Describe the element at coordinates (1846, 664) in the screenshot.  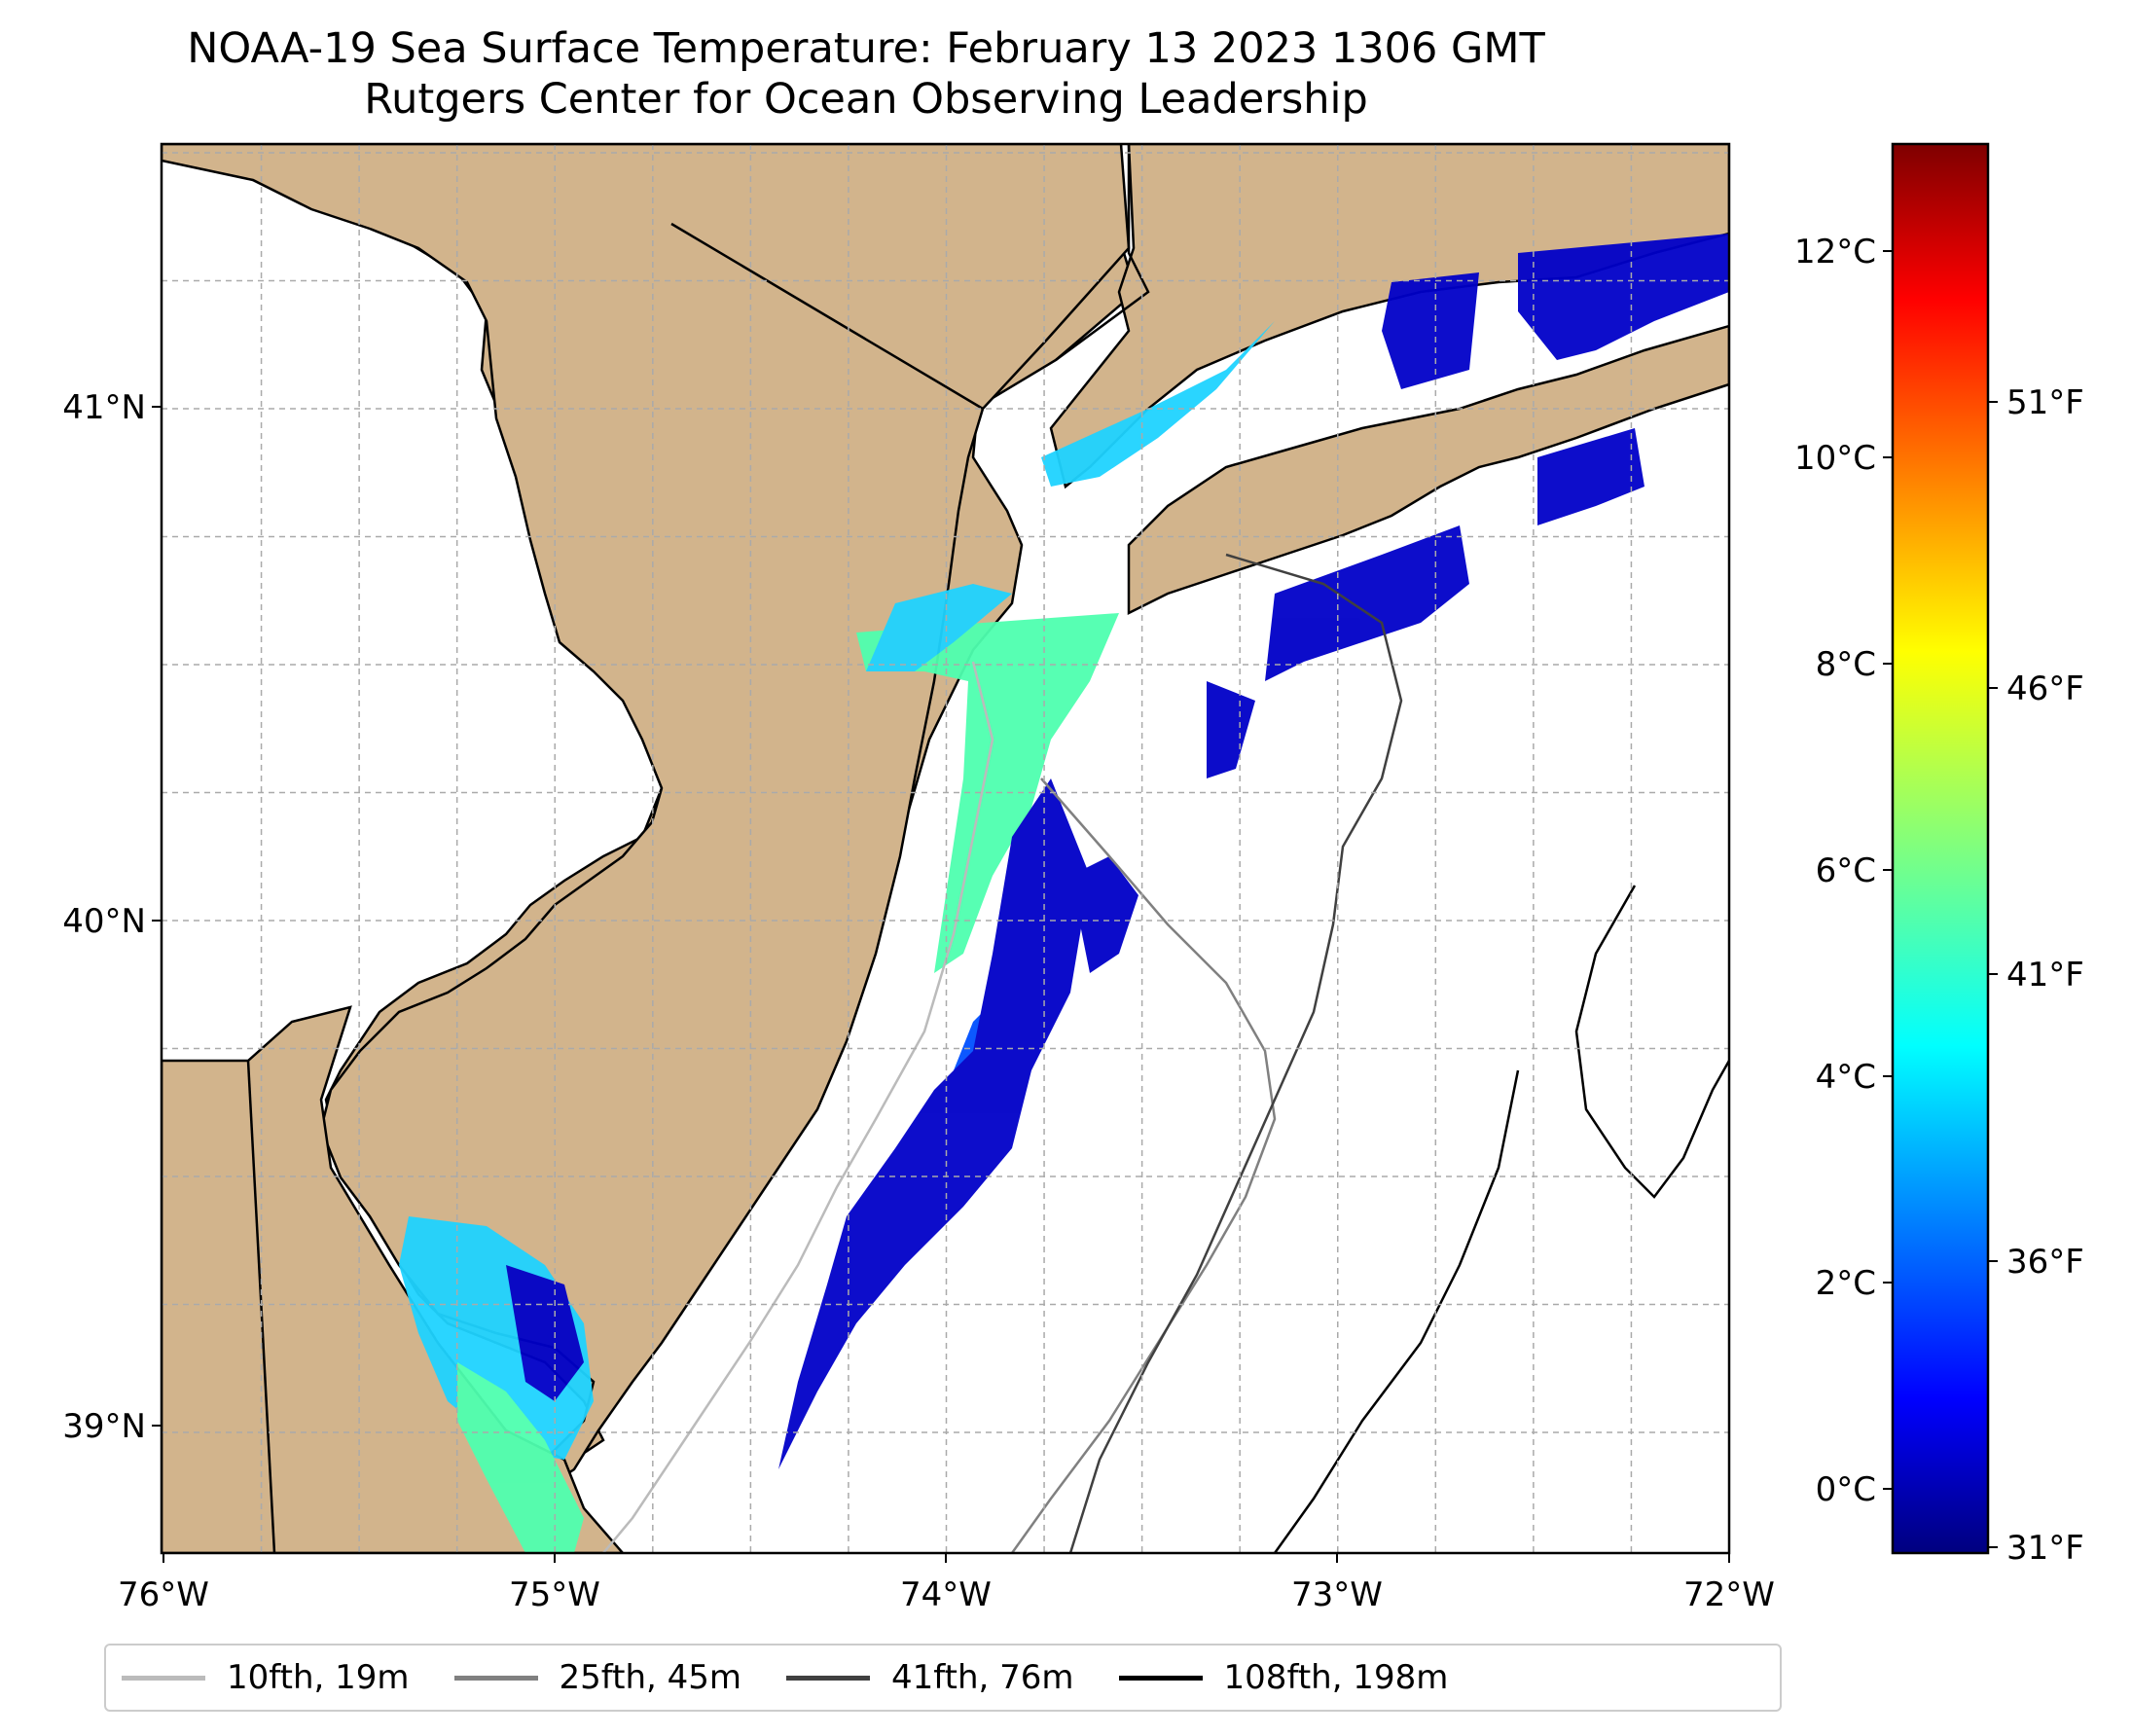
I see `celsius-tick-8: 8°C` at that location.